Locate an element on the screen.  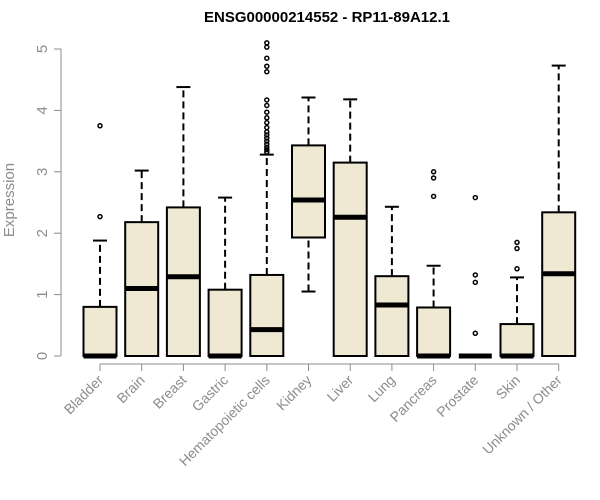
x-tick-label: Prostate is located at coordinates (457, 396).